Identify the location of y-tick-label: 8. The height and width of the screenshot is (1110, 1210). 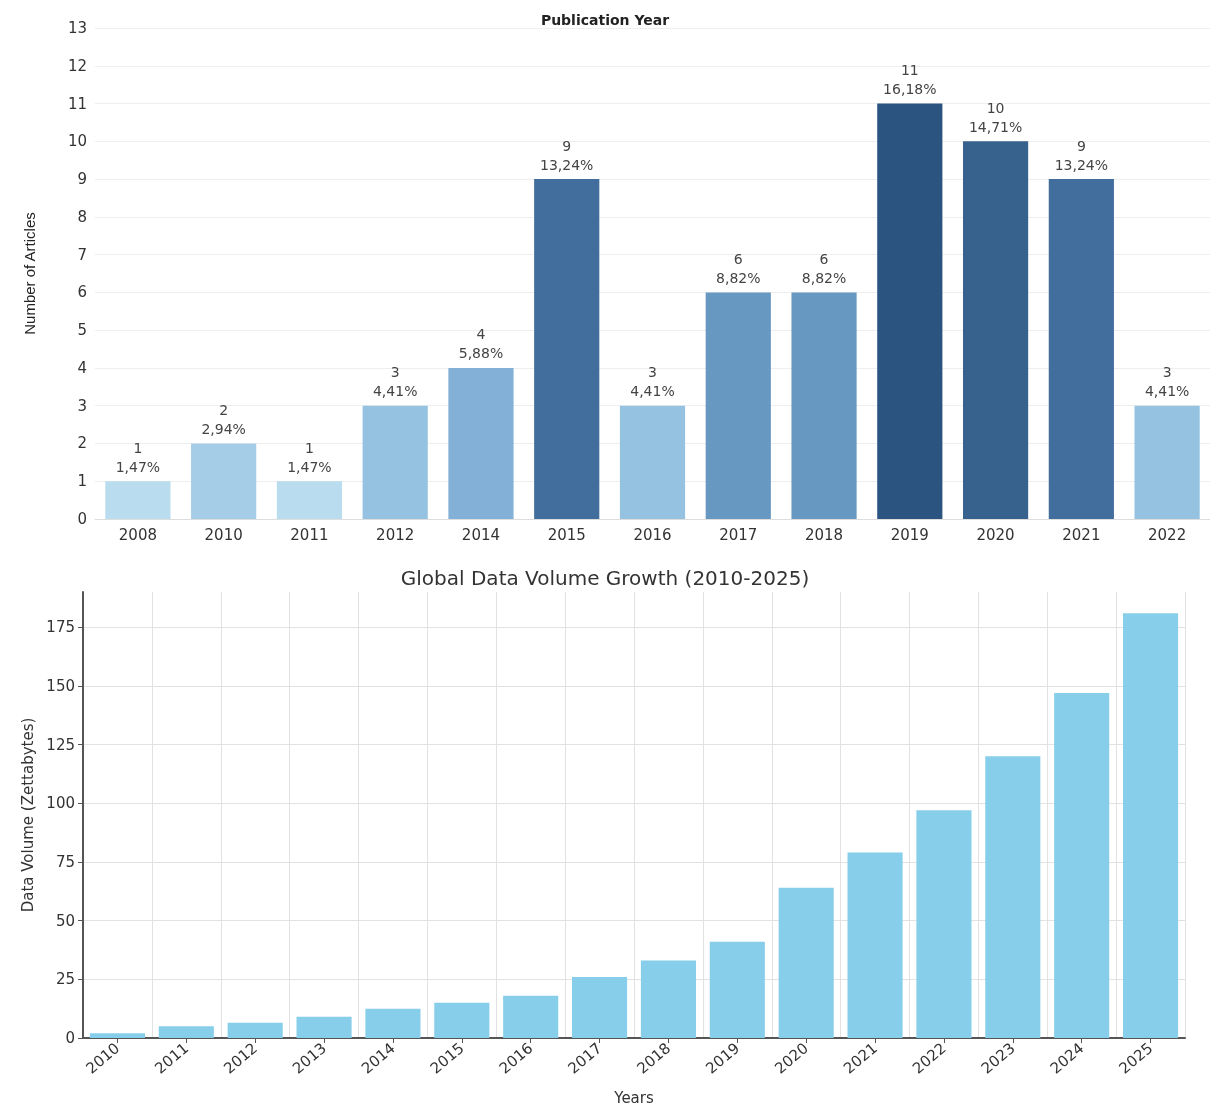
(82, 216).